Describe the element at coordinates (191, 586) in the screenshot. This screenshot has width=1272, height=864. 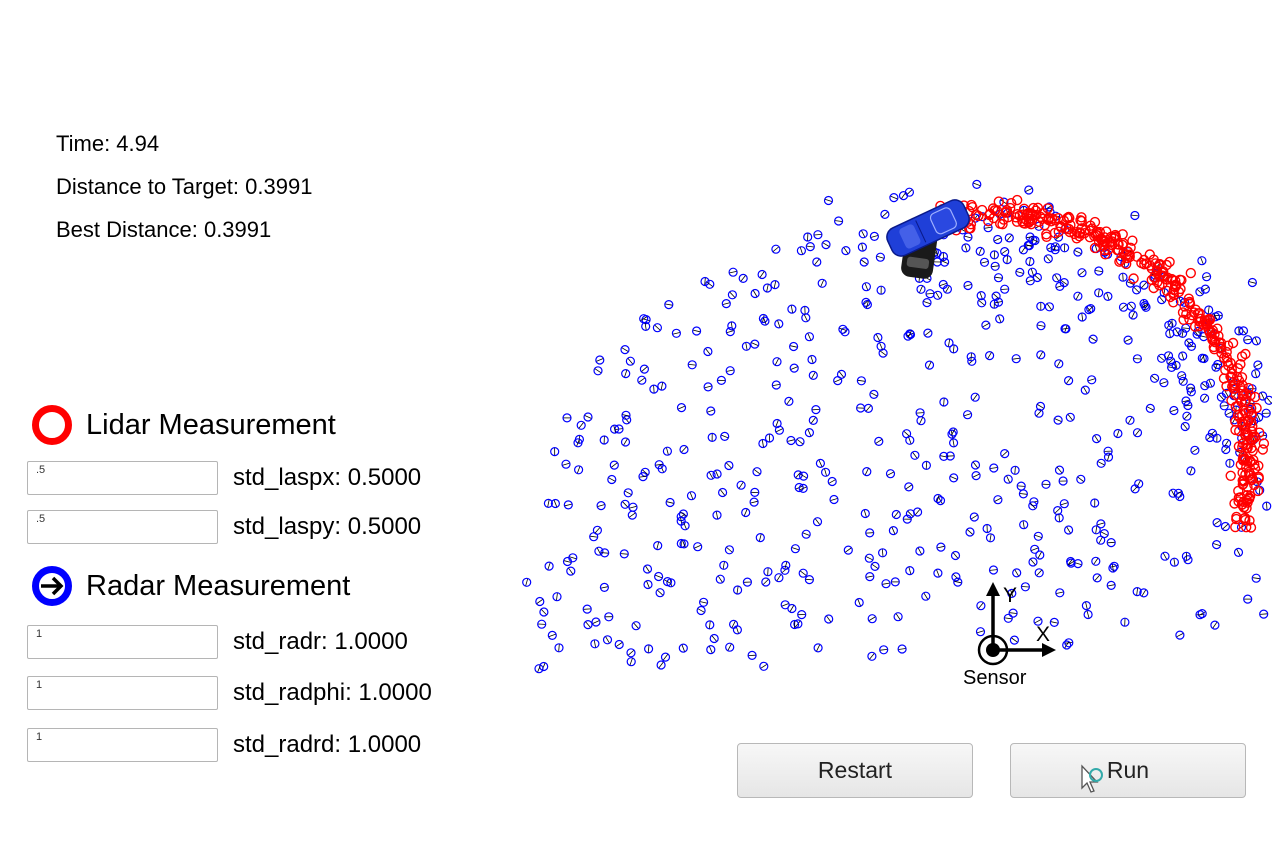
I see `radar-legend: Radar Measurement` at that location.